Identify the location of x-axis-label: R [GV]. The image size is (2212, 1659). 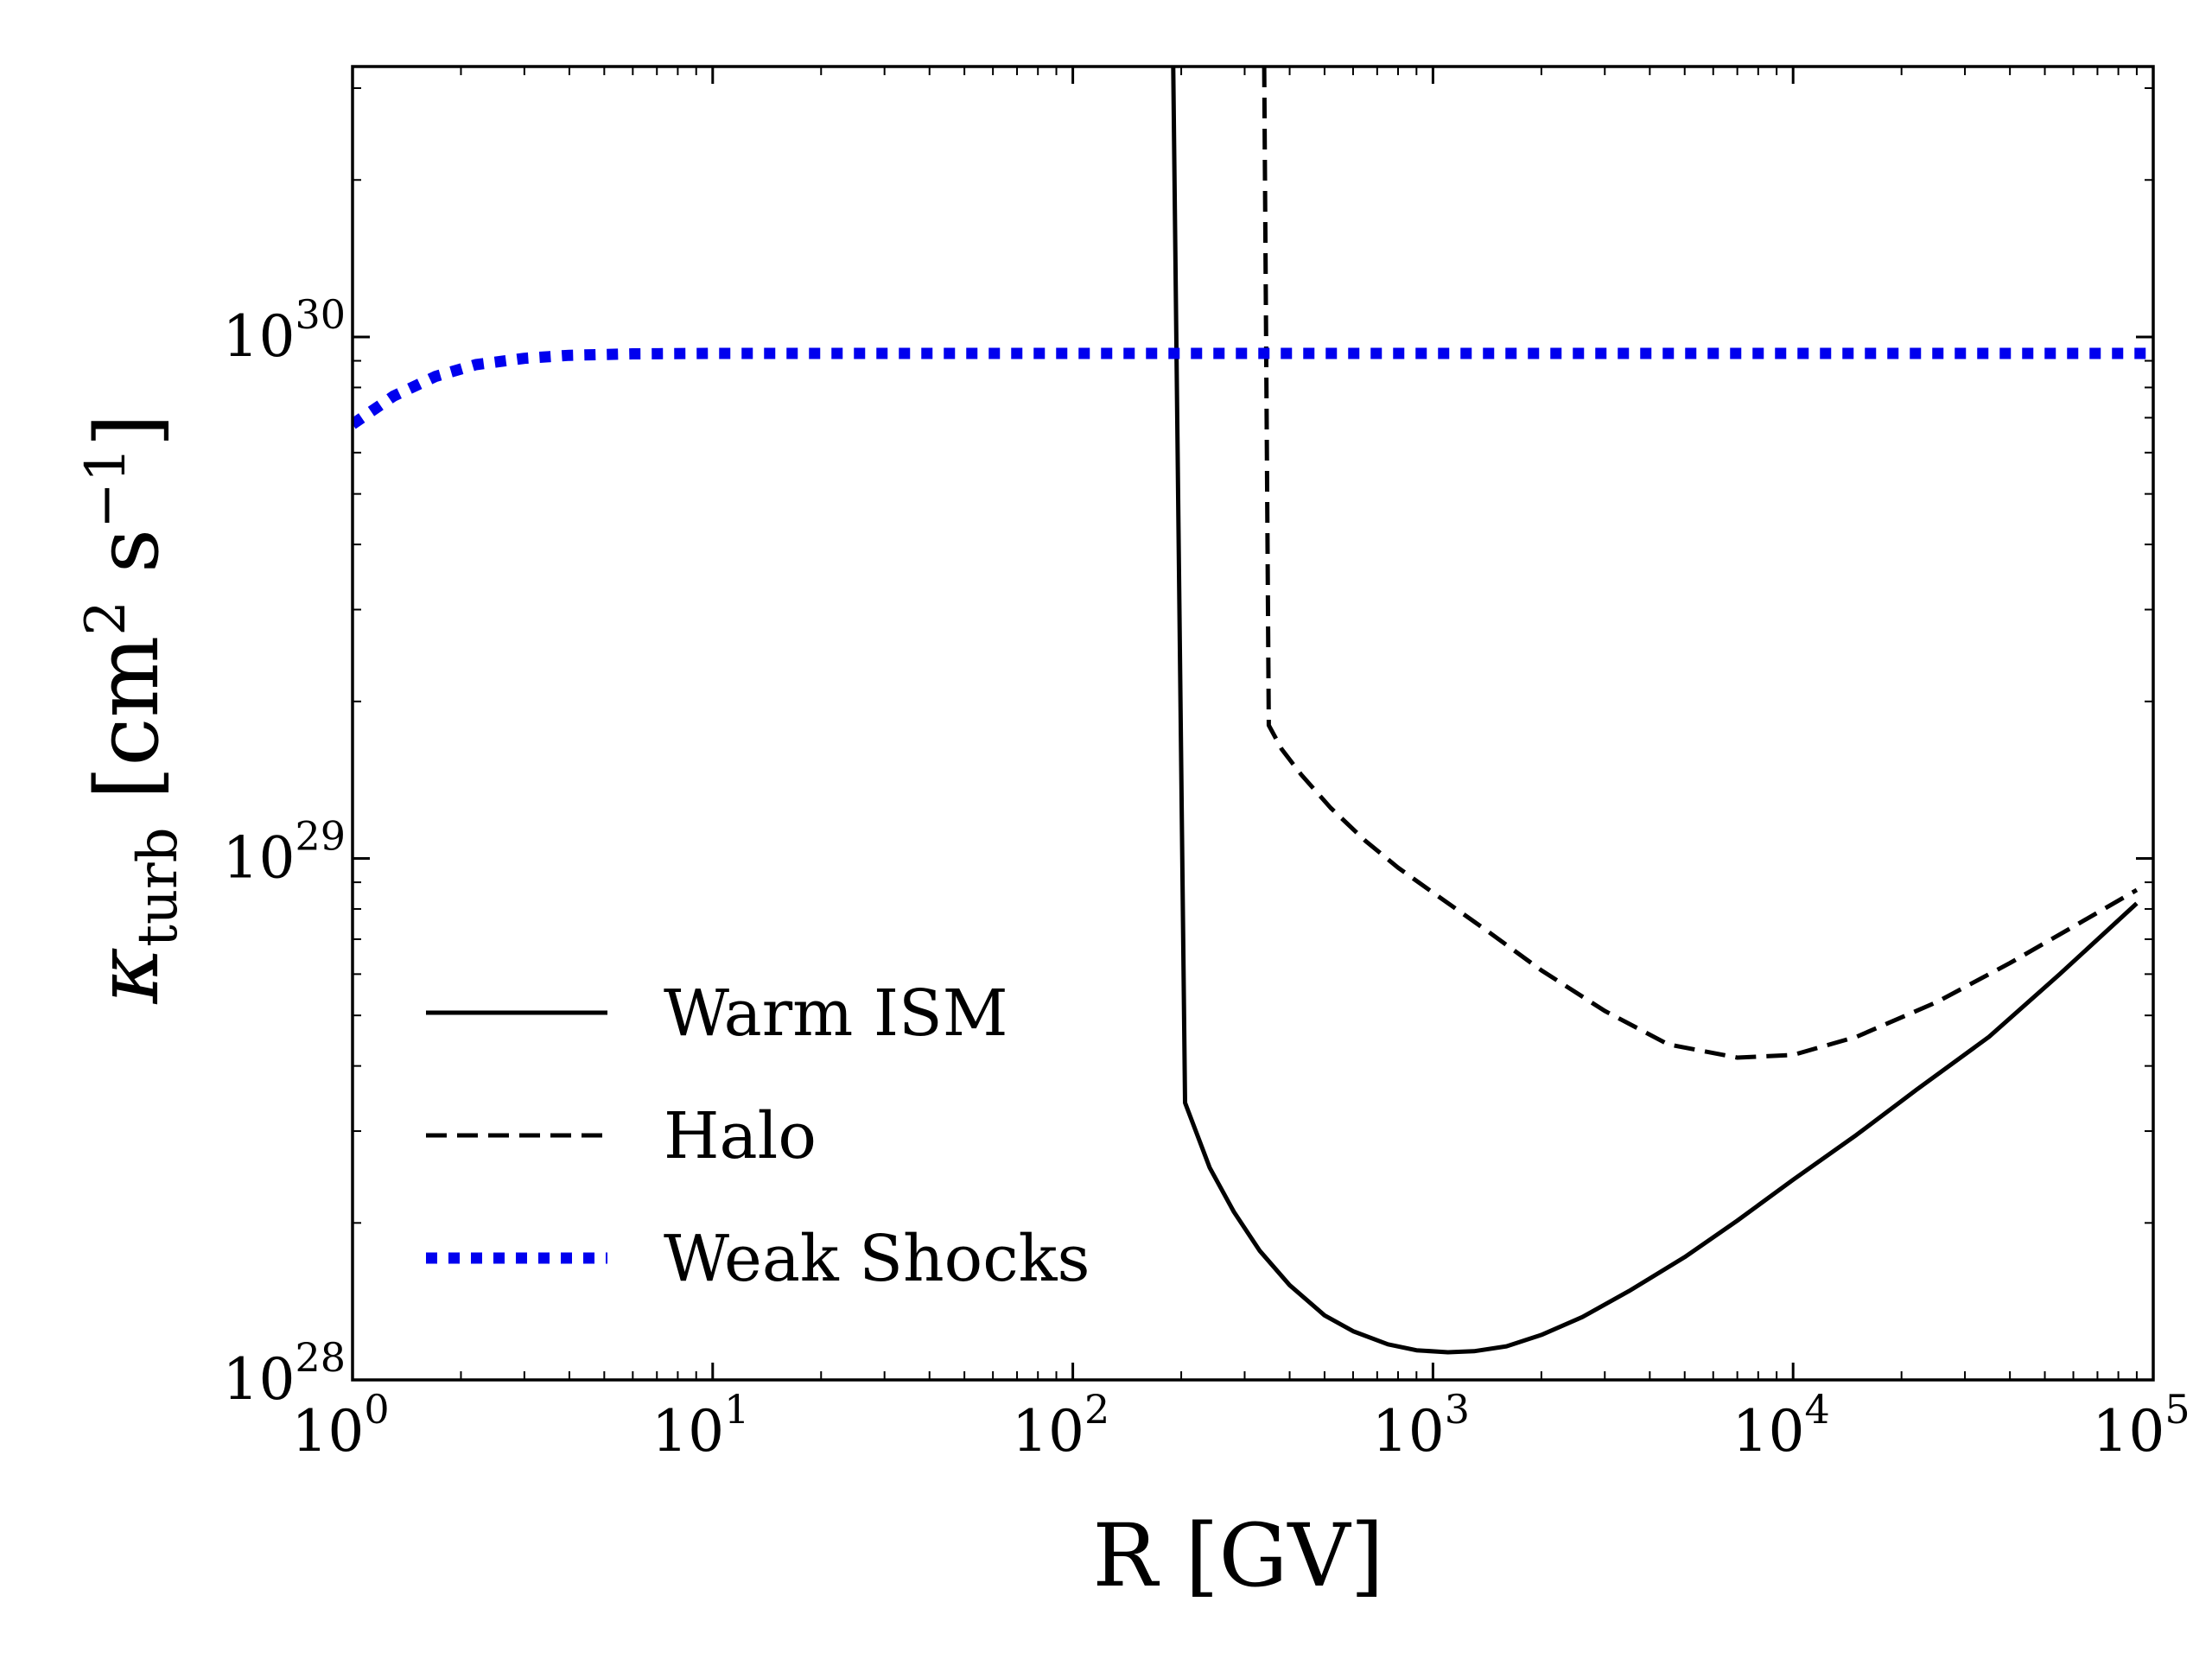
(1237, 1555).